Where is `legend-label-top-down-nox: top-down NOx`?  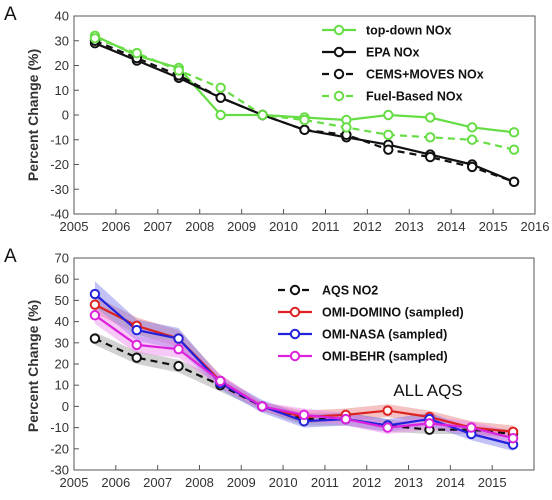 legend-label-top-down-nox: top-down NOx is located at coordinates (408, 31).